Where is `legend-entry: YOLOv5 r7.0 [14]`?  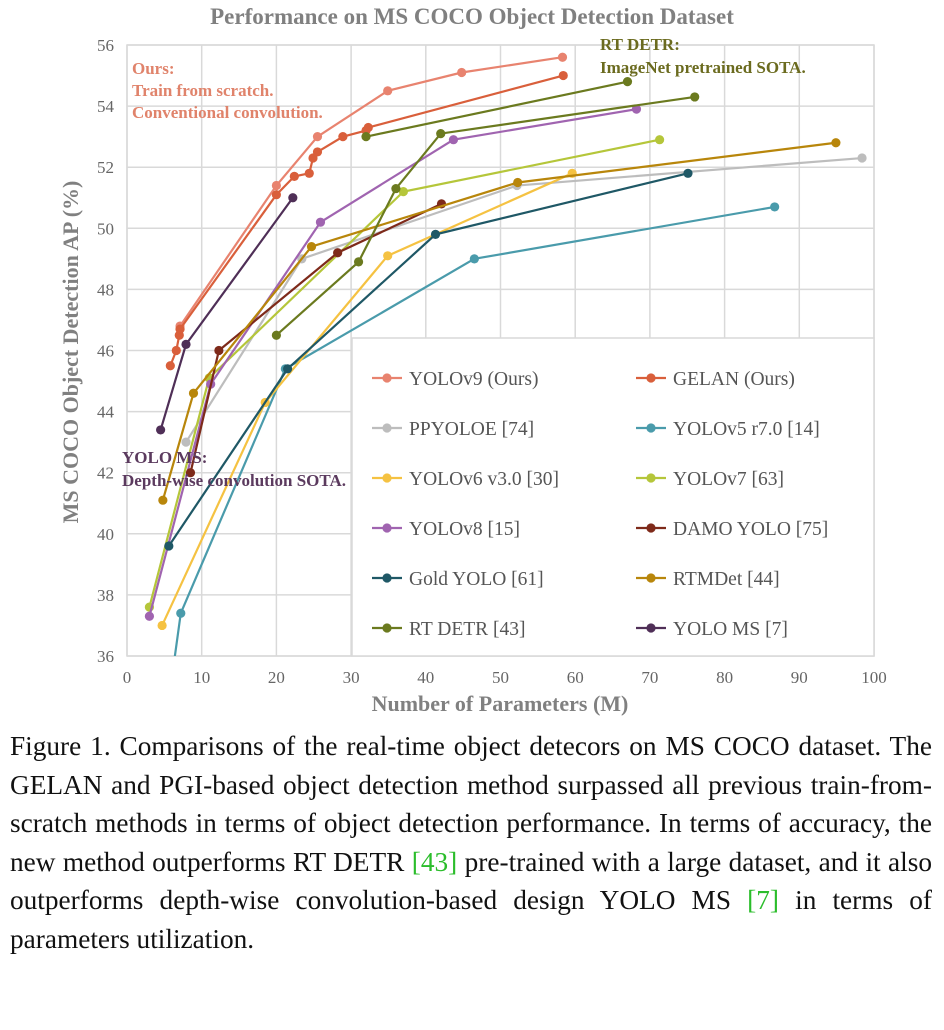
legend-entry: YOLOv5 r7.0 [14] is located at coordinates (728, 429).